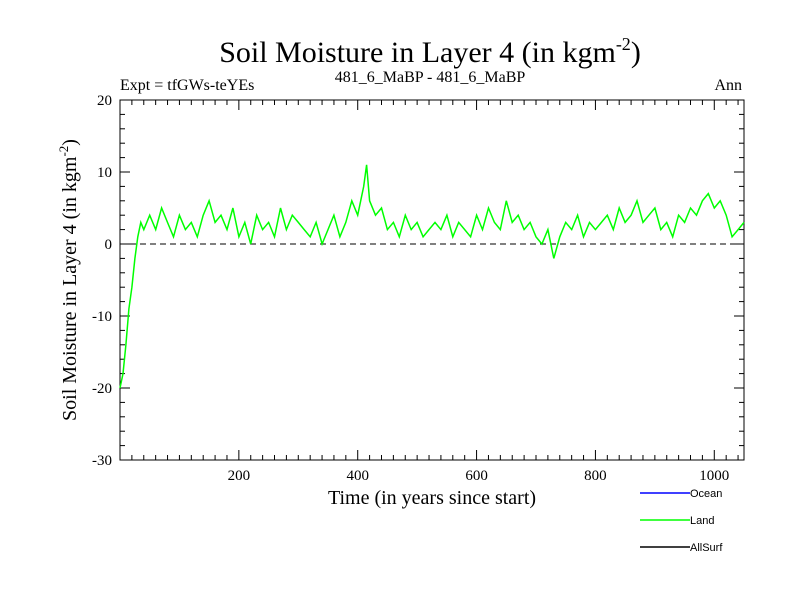  Describe the element at coordinates (432, 498) in the screenshot. I see `x-axis-label: Time (in years since start)` at that location.